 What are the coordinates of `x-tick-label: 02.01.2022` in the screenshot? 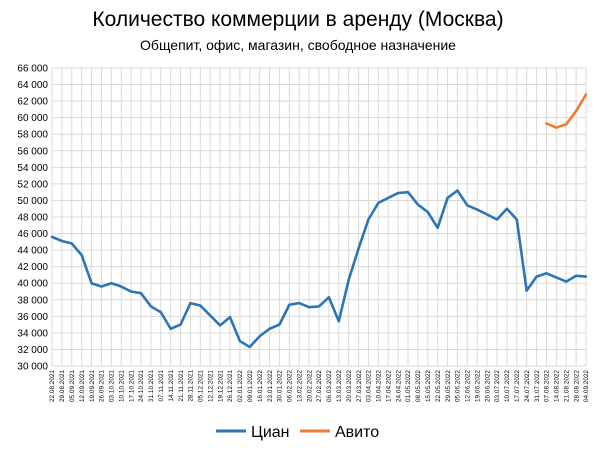 It's located at (240, 386).